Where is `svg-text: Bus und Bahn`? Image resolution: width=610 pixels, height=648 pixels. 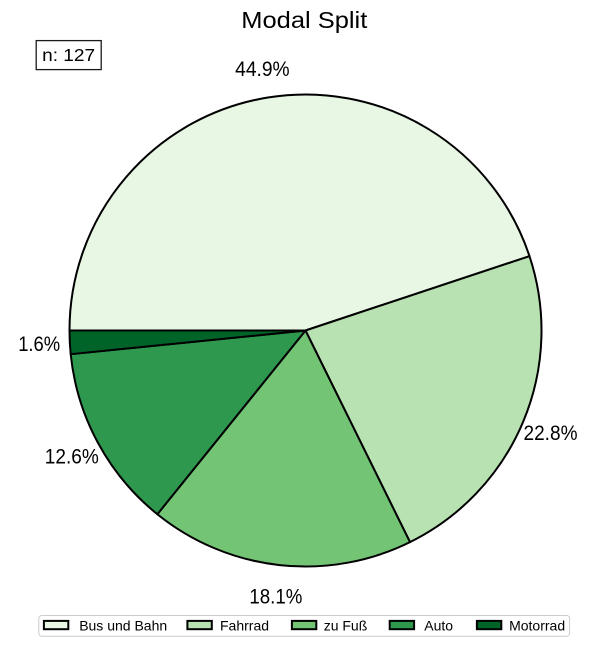 svg-text: Bus und Bahn is located at coordinates (123, 625).